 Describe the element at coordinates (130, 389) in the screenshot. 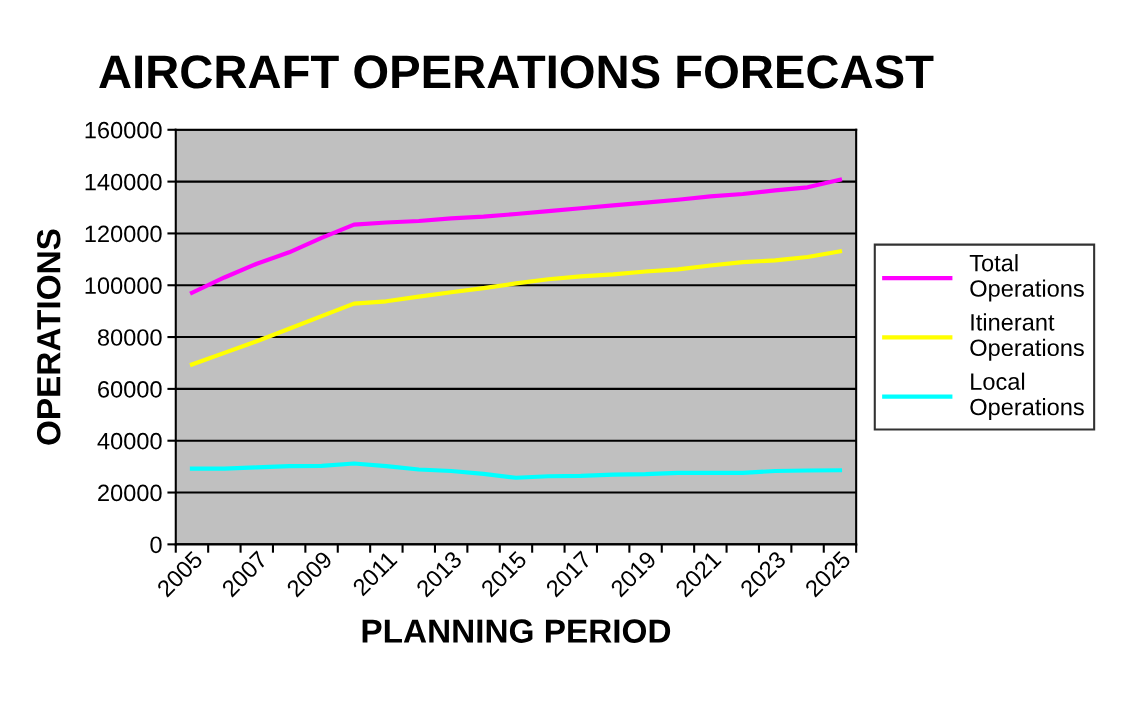

I see `y-tick-label: 60000` at that location.